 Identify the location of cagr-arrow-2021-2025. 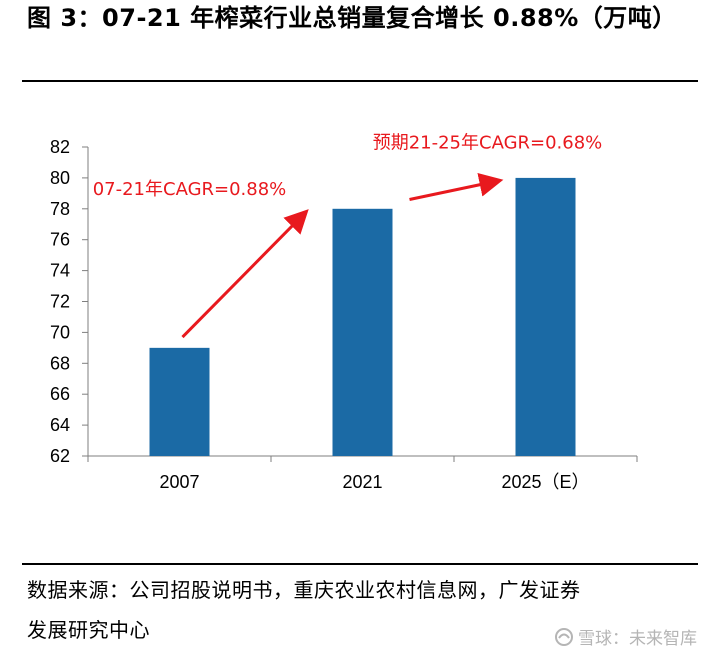
(456, 186).